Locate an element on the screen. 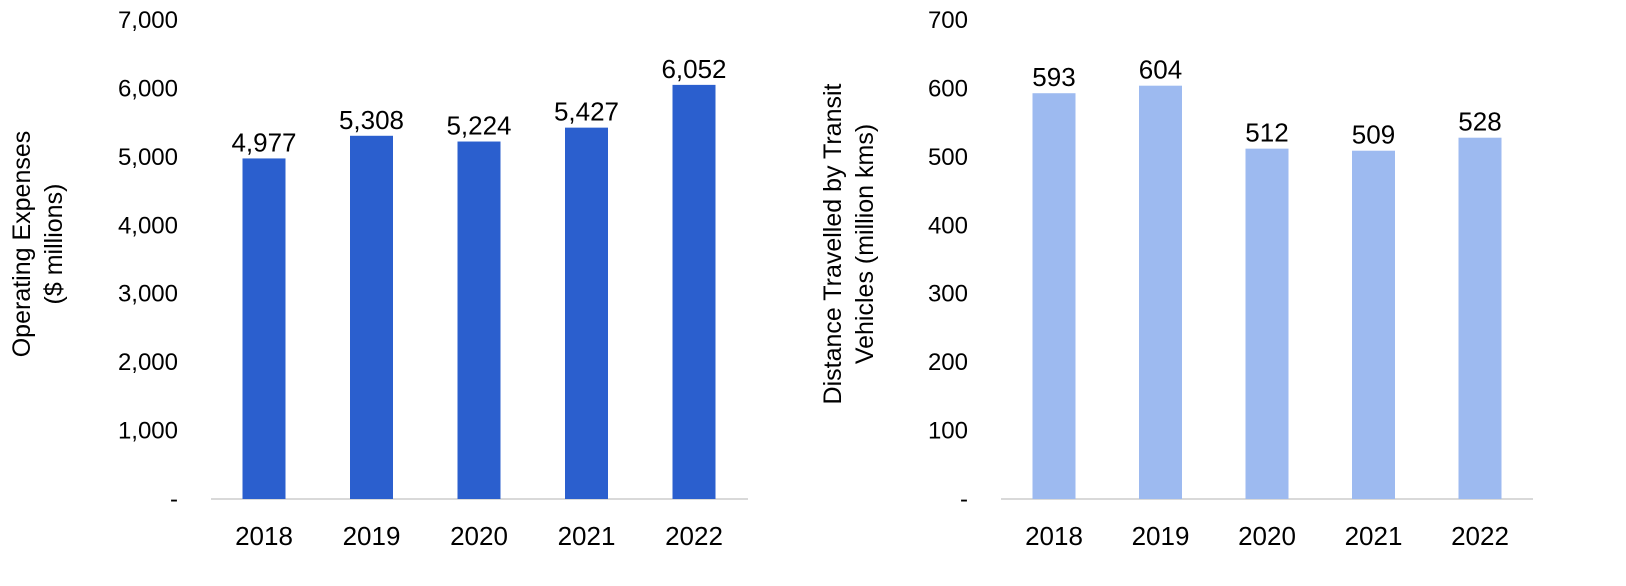 Image resolution: width=1626 pixels, height=586 pixels. y-axis-title-line: ($ millions) is located at coordinates (54, 244).